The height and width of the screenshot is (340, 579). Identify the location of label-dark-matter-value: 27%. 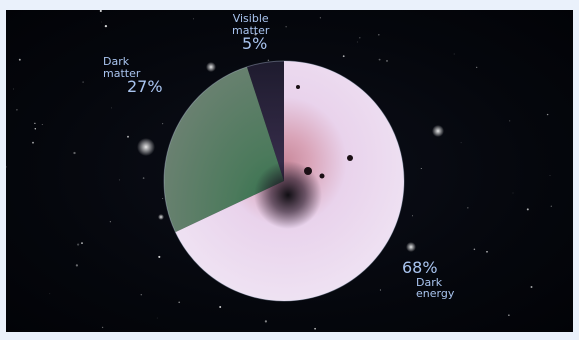
(145, 87).